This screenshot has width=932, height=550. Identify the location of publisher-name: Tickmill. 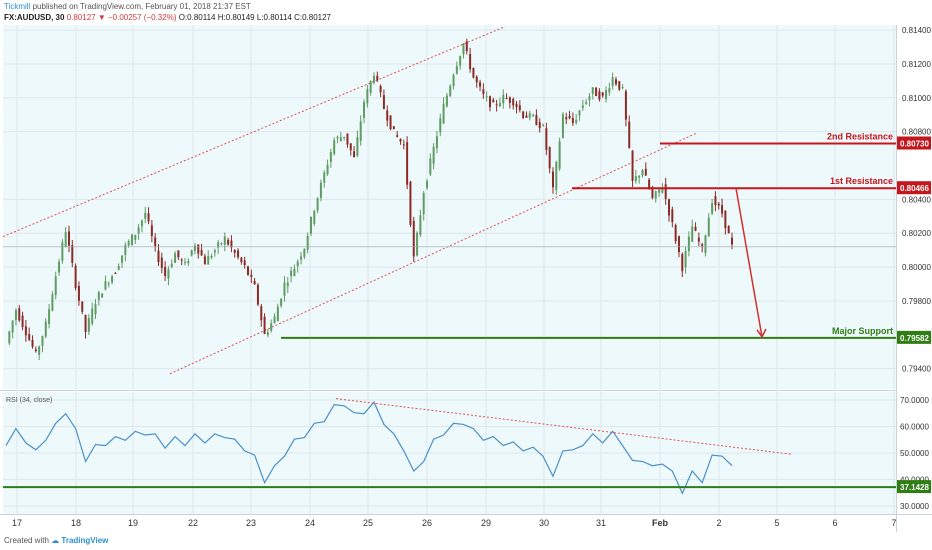
(17, 6).